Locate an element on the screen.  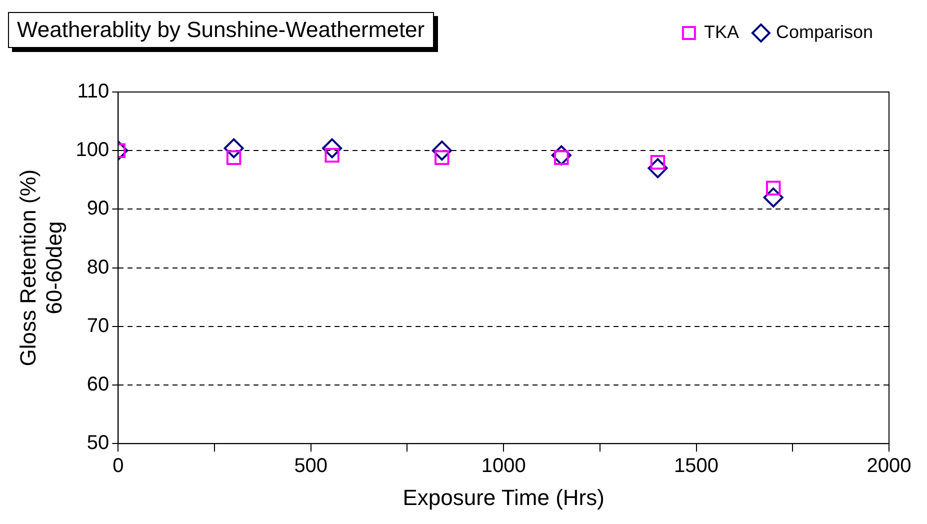
x-axis-title: Exposure Time (Hrs) is located at coordinates (503, 497).